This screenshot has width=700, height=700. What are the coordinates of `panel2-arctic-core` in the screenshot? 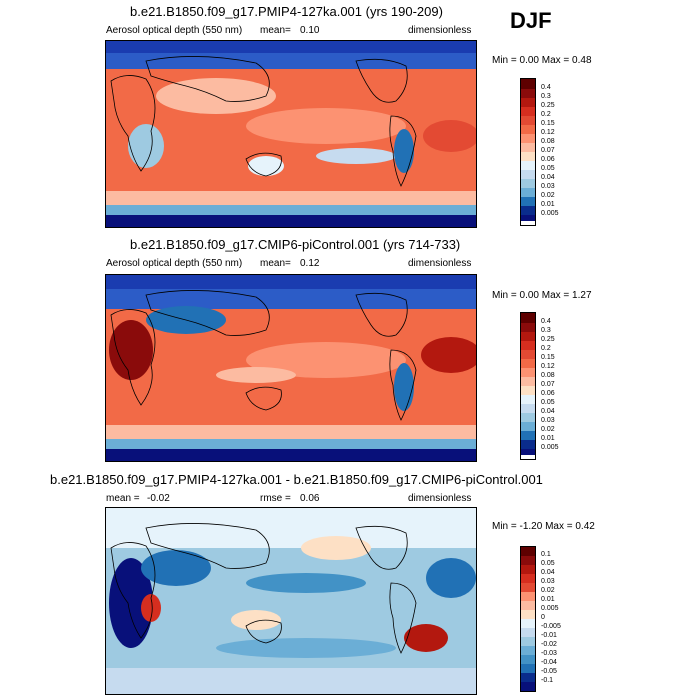 It's located at (291, 282).